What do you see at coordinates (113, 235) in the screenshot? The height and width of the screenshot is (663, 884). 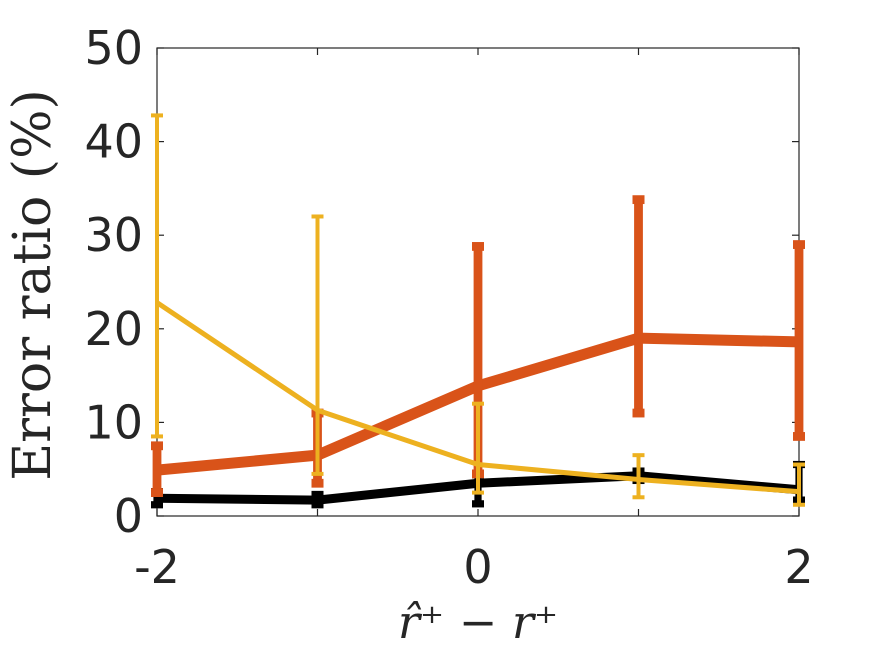 I see `y-tick-label: 30` at bounding box center [113, 235].